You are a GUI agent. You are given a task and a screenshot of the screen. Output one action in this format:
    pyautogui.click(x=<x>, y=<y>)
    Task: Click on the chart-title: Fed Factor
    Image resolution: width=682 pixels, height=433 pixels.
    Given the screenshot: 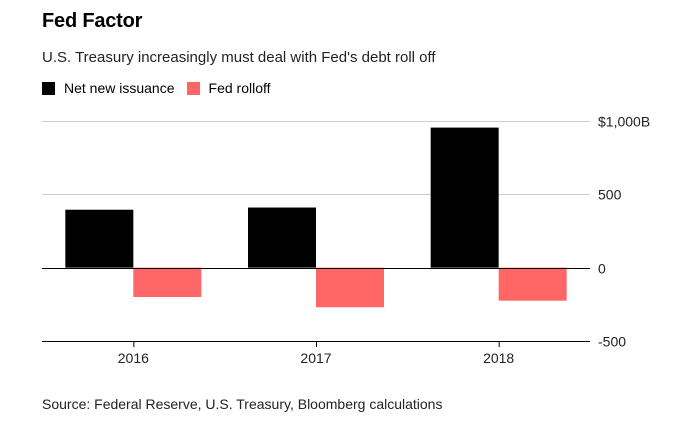 What is the action you would take?
    pyautogui.click(x=92, y=21)
    